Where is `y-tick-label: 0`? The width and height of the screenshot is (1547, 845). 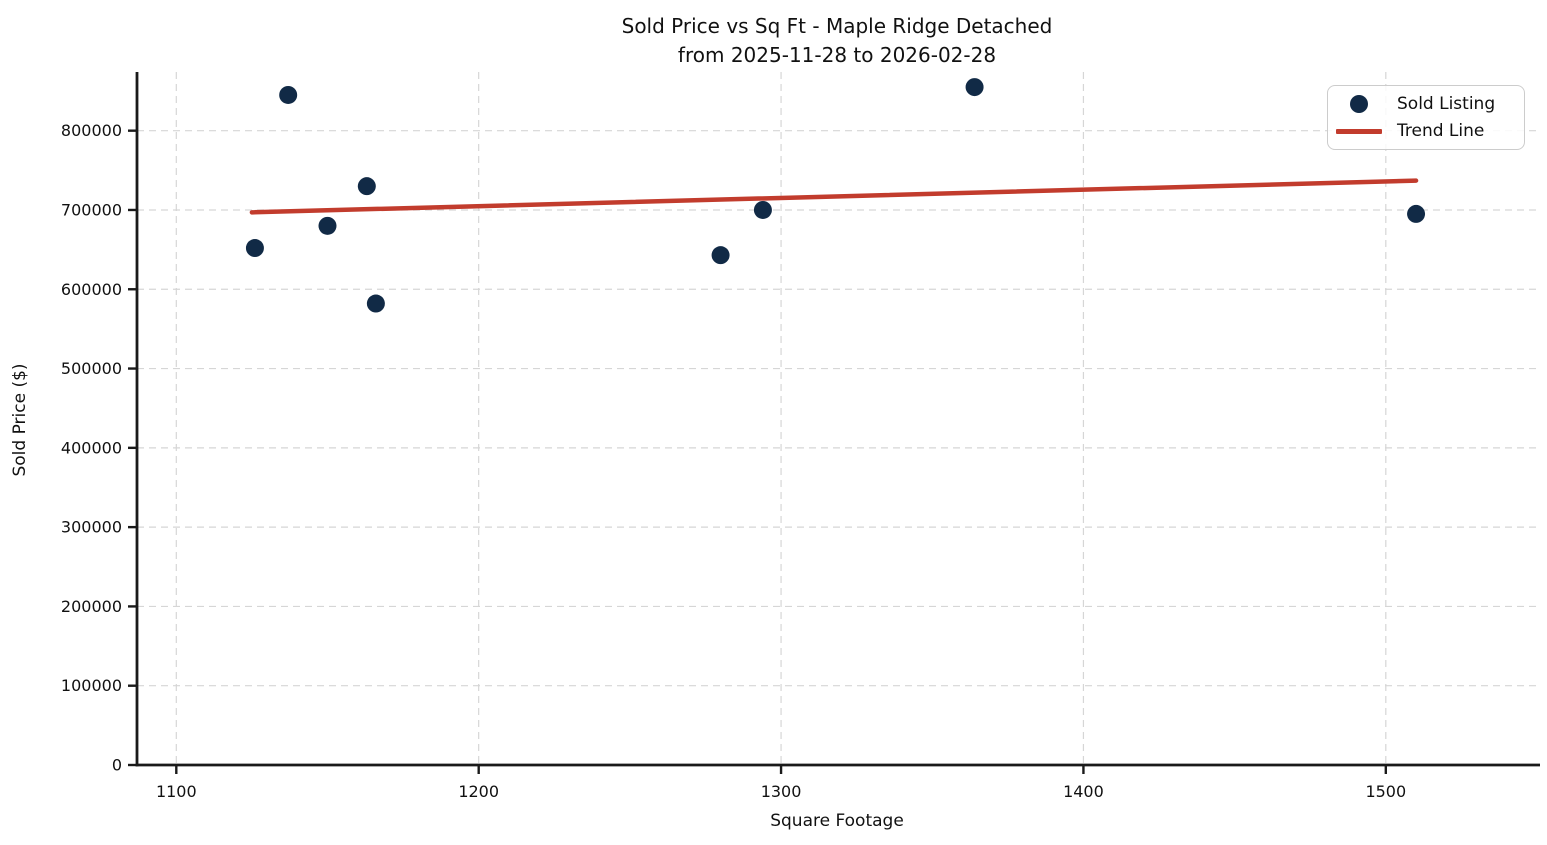 y-tick-label: 0 is located at coordinates (117, 765).